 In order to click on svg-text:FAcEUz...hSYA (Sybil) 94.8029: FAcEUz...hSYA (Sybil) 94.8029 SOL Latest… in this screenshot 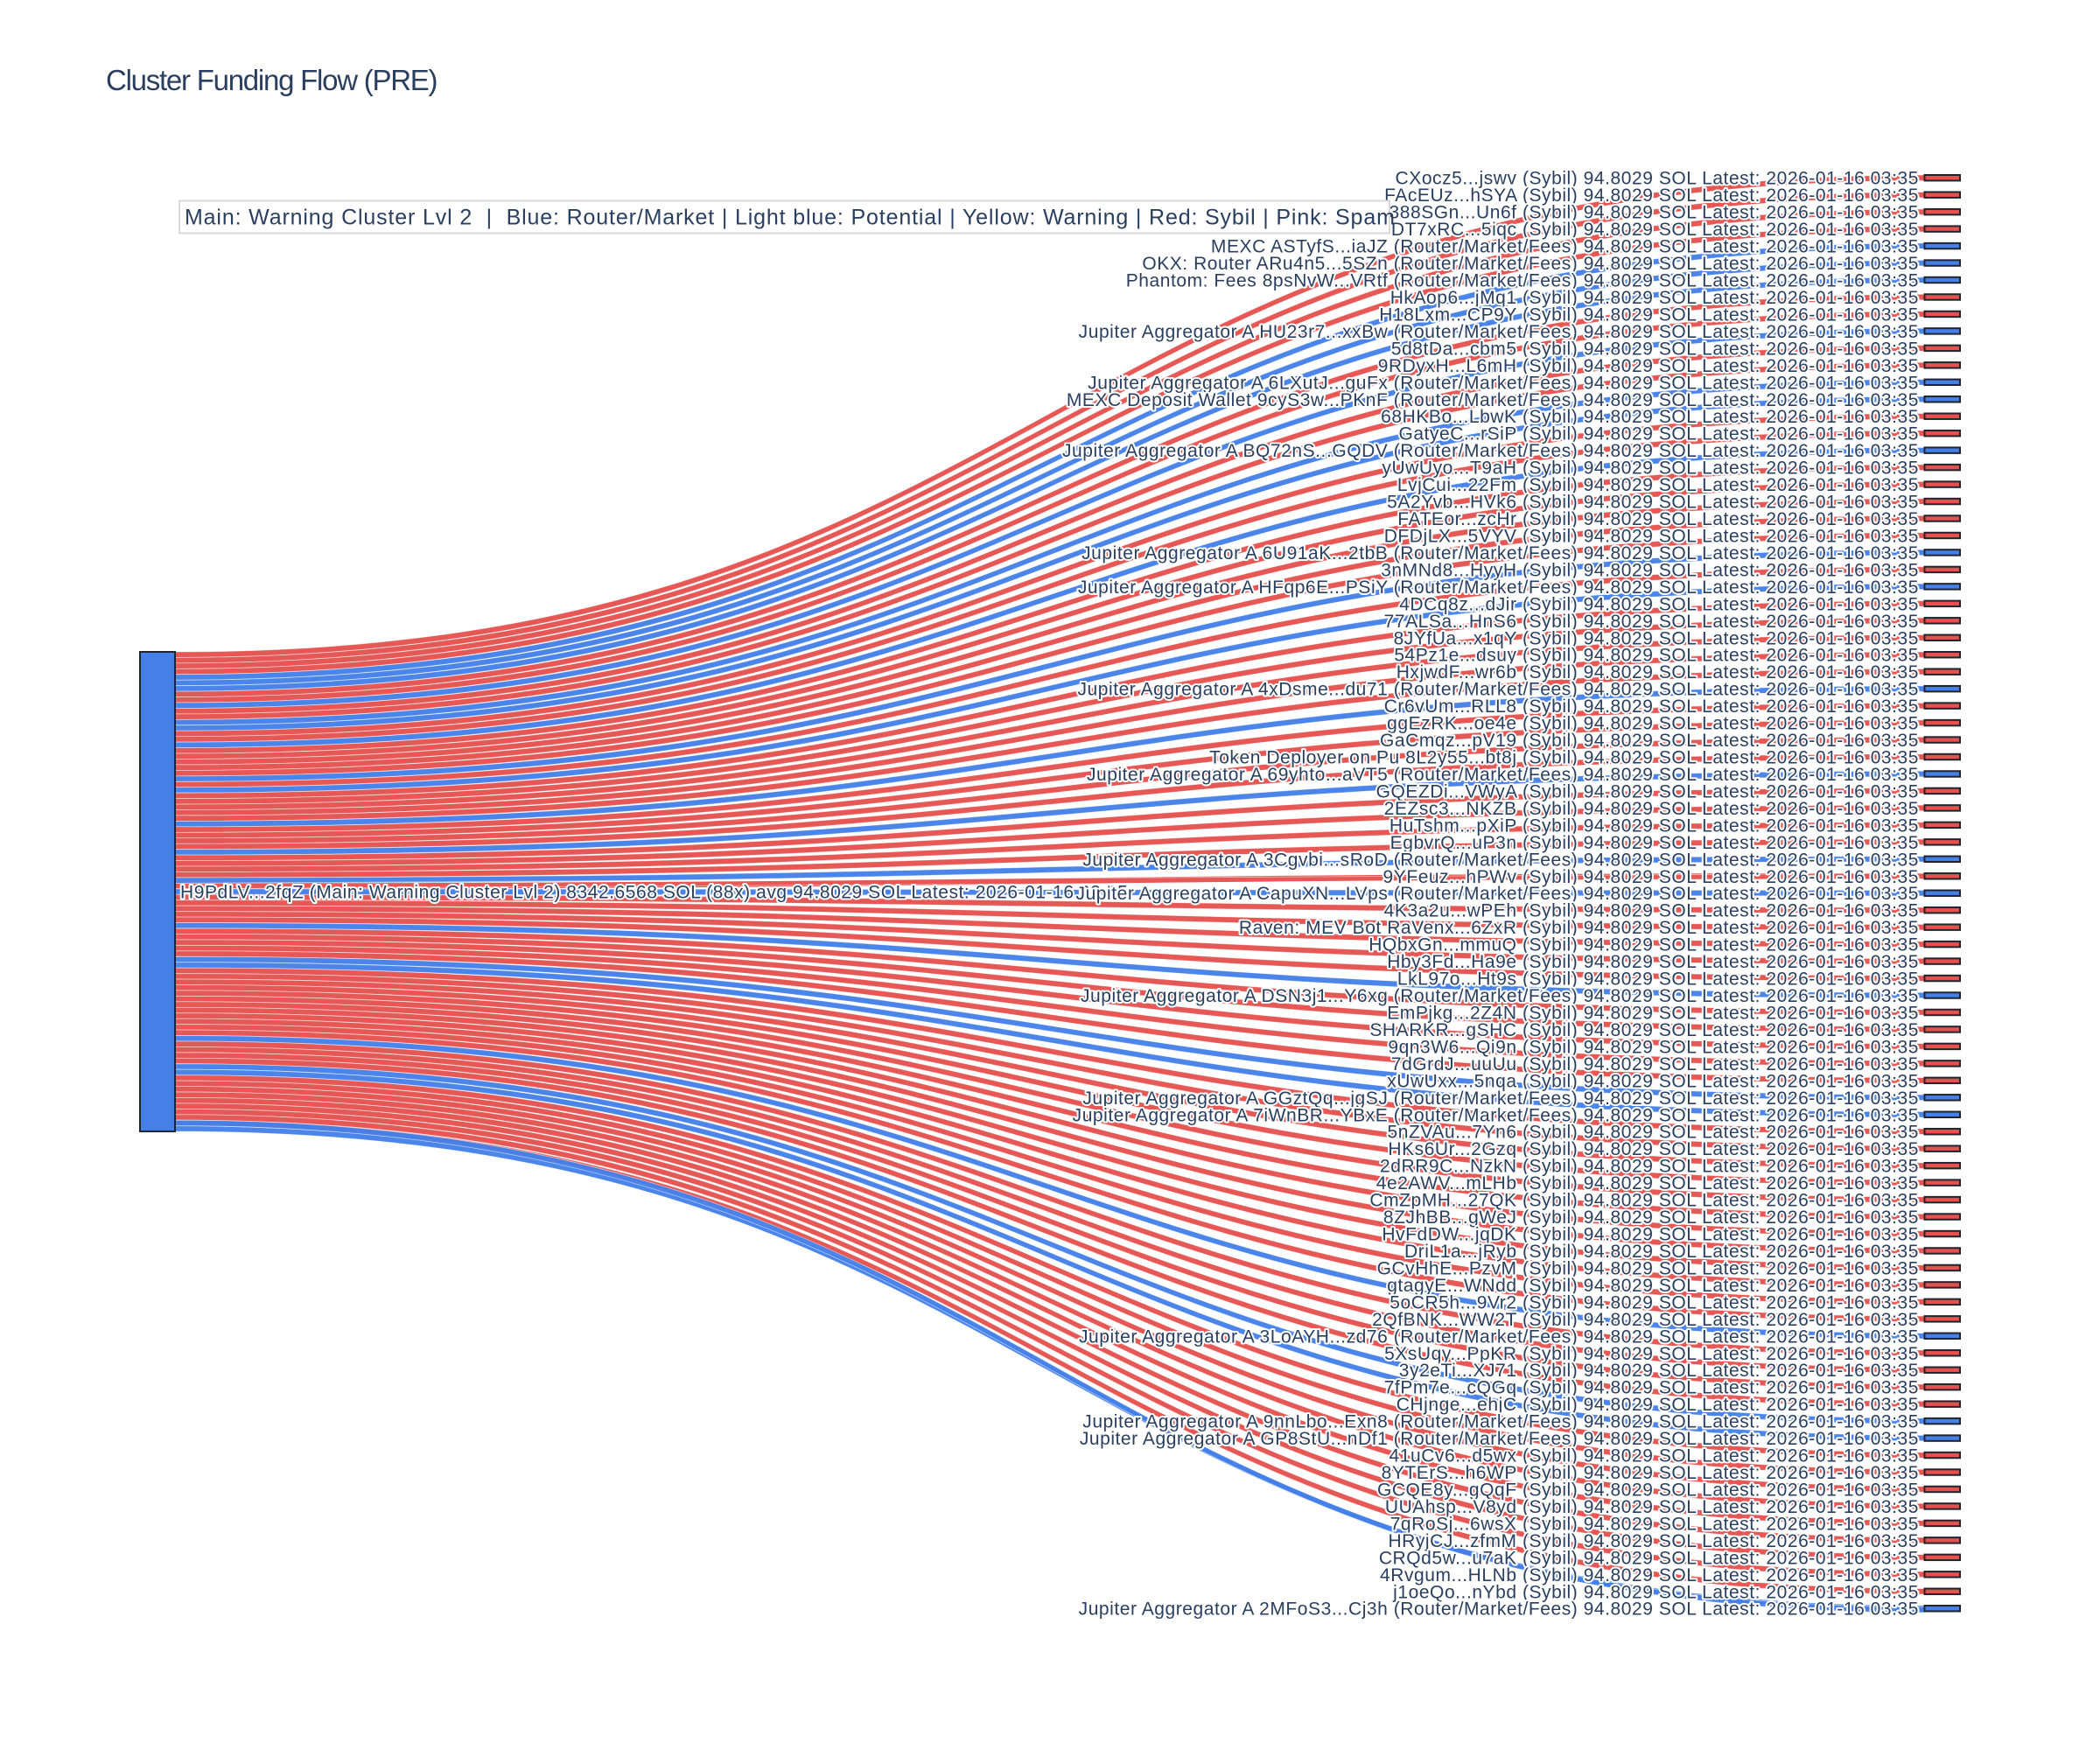, I will do `click(1651, 196)`.